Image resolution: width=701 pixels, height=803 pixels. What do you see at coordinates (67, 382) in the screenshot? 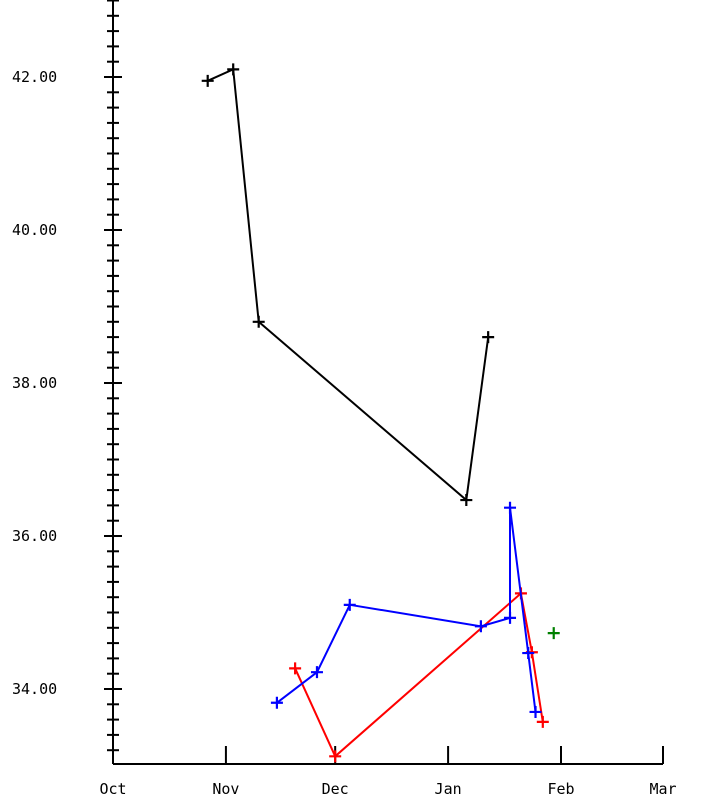
I see `y-axis: 34.00 36.00 38.00 40.00 42.00` at bounding box center [67, 382].